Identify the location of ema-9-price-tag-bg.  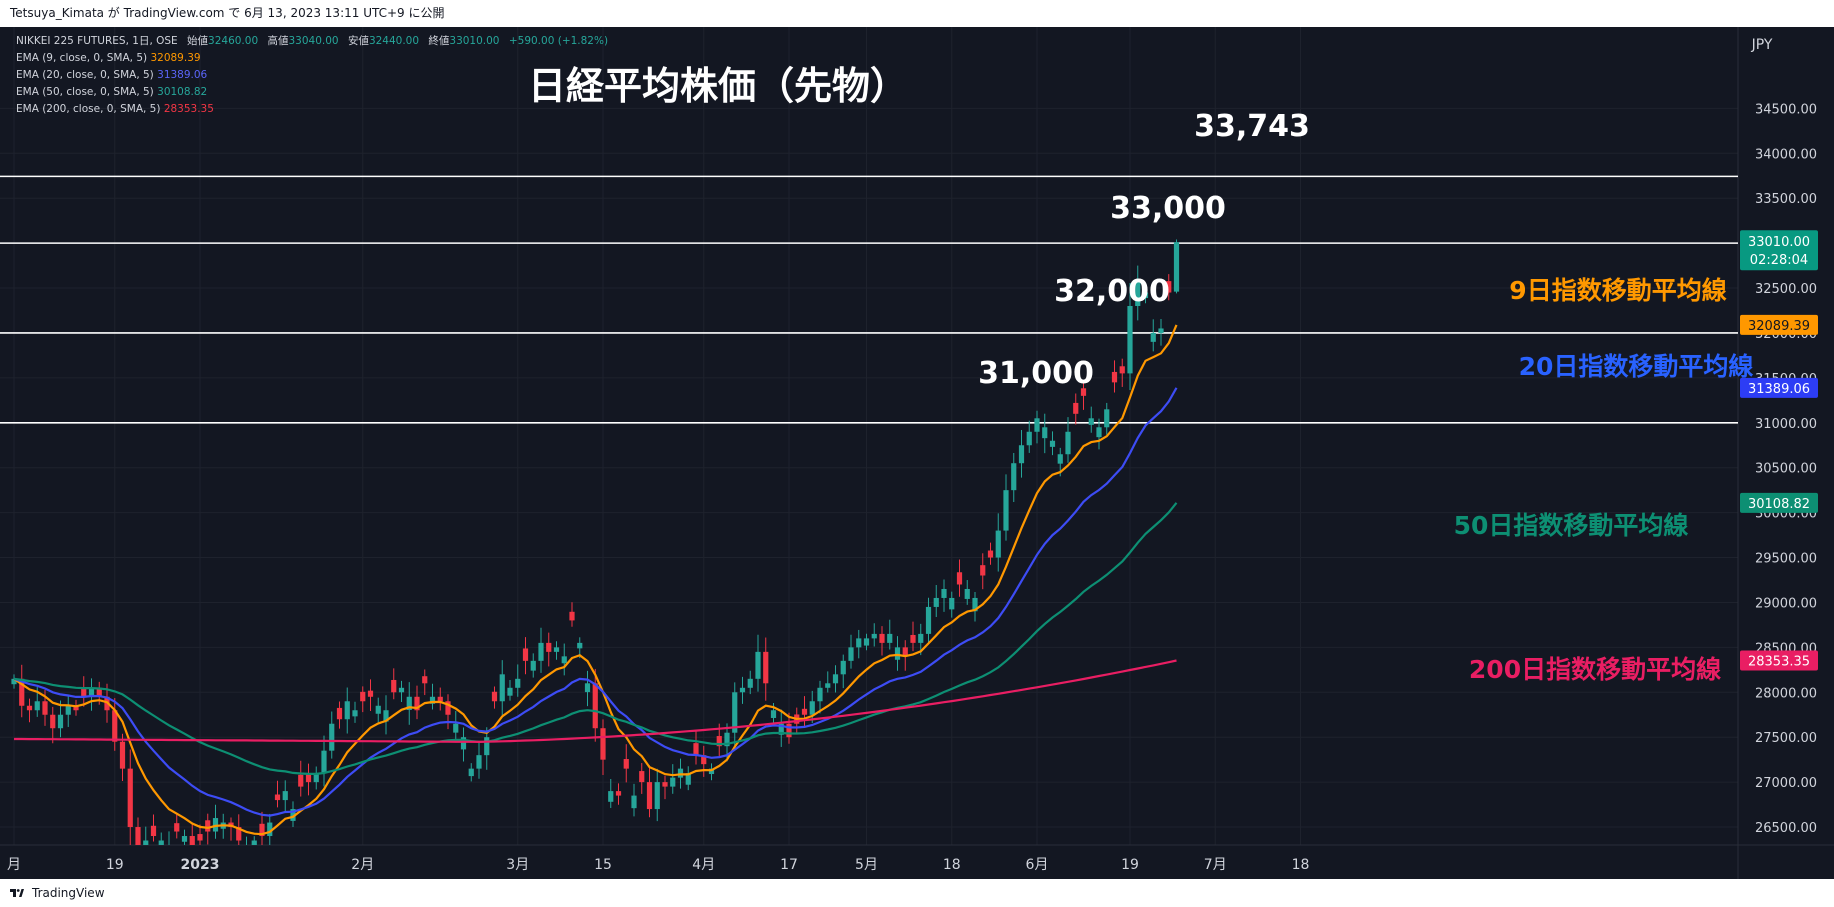
(1779, 324).